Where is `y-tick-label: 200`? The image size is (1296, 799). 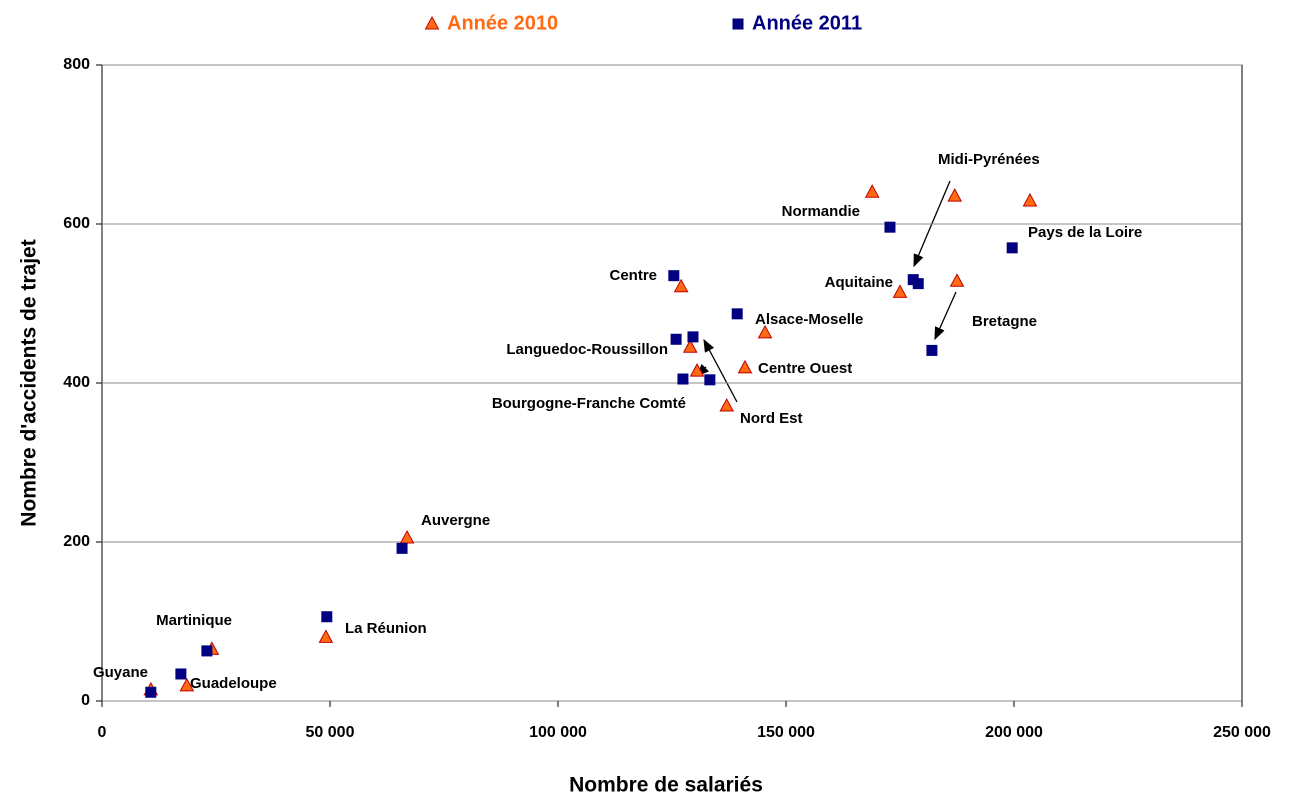
y-tick-label: 200 is located at coordinates (76, 541).